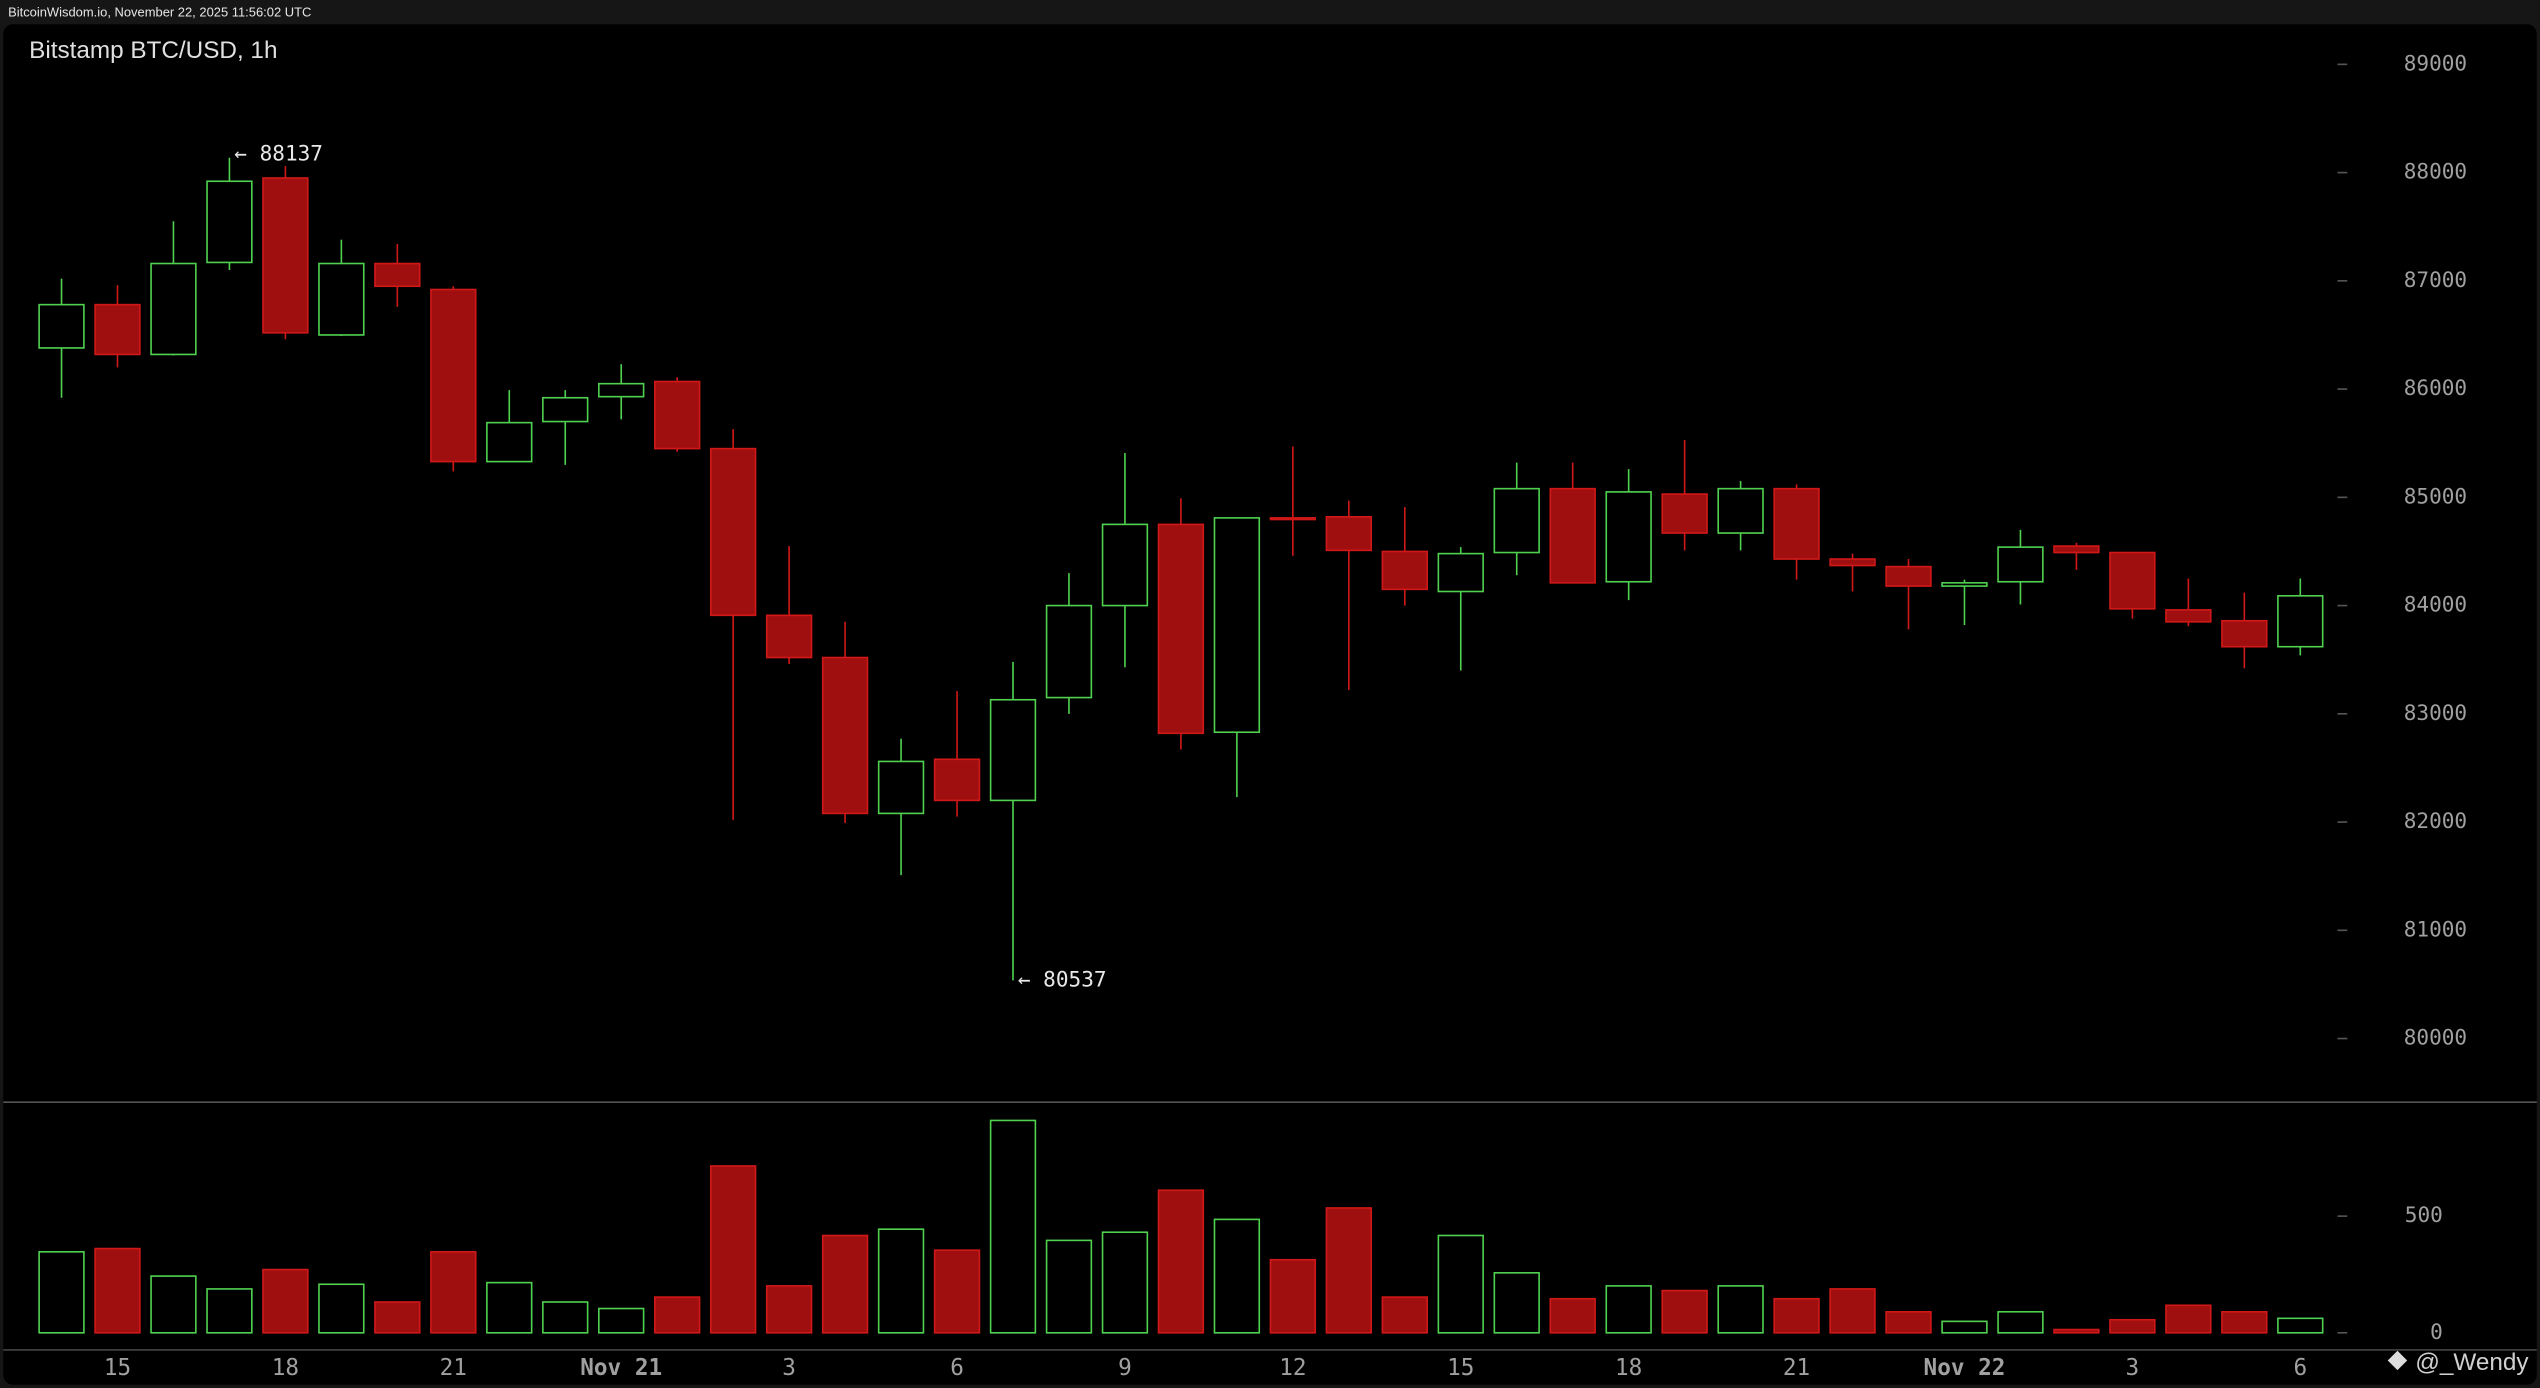  I want to click on y2-tick-label: 0, so click(2436, 1331).